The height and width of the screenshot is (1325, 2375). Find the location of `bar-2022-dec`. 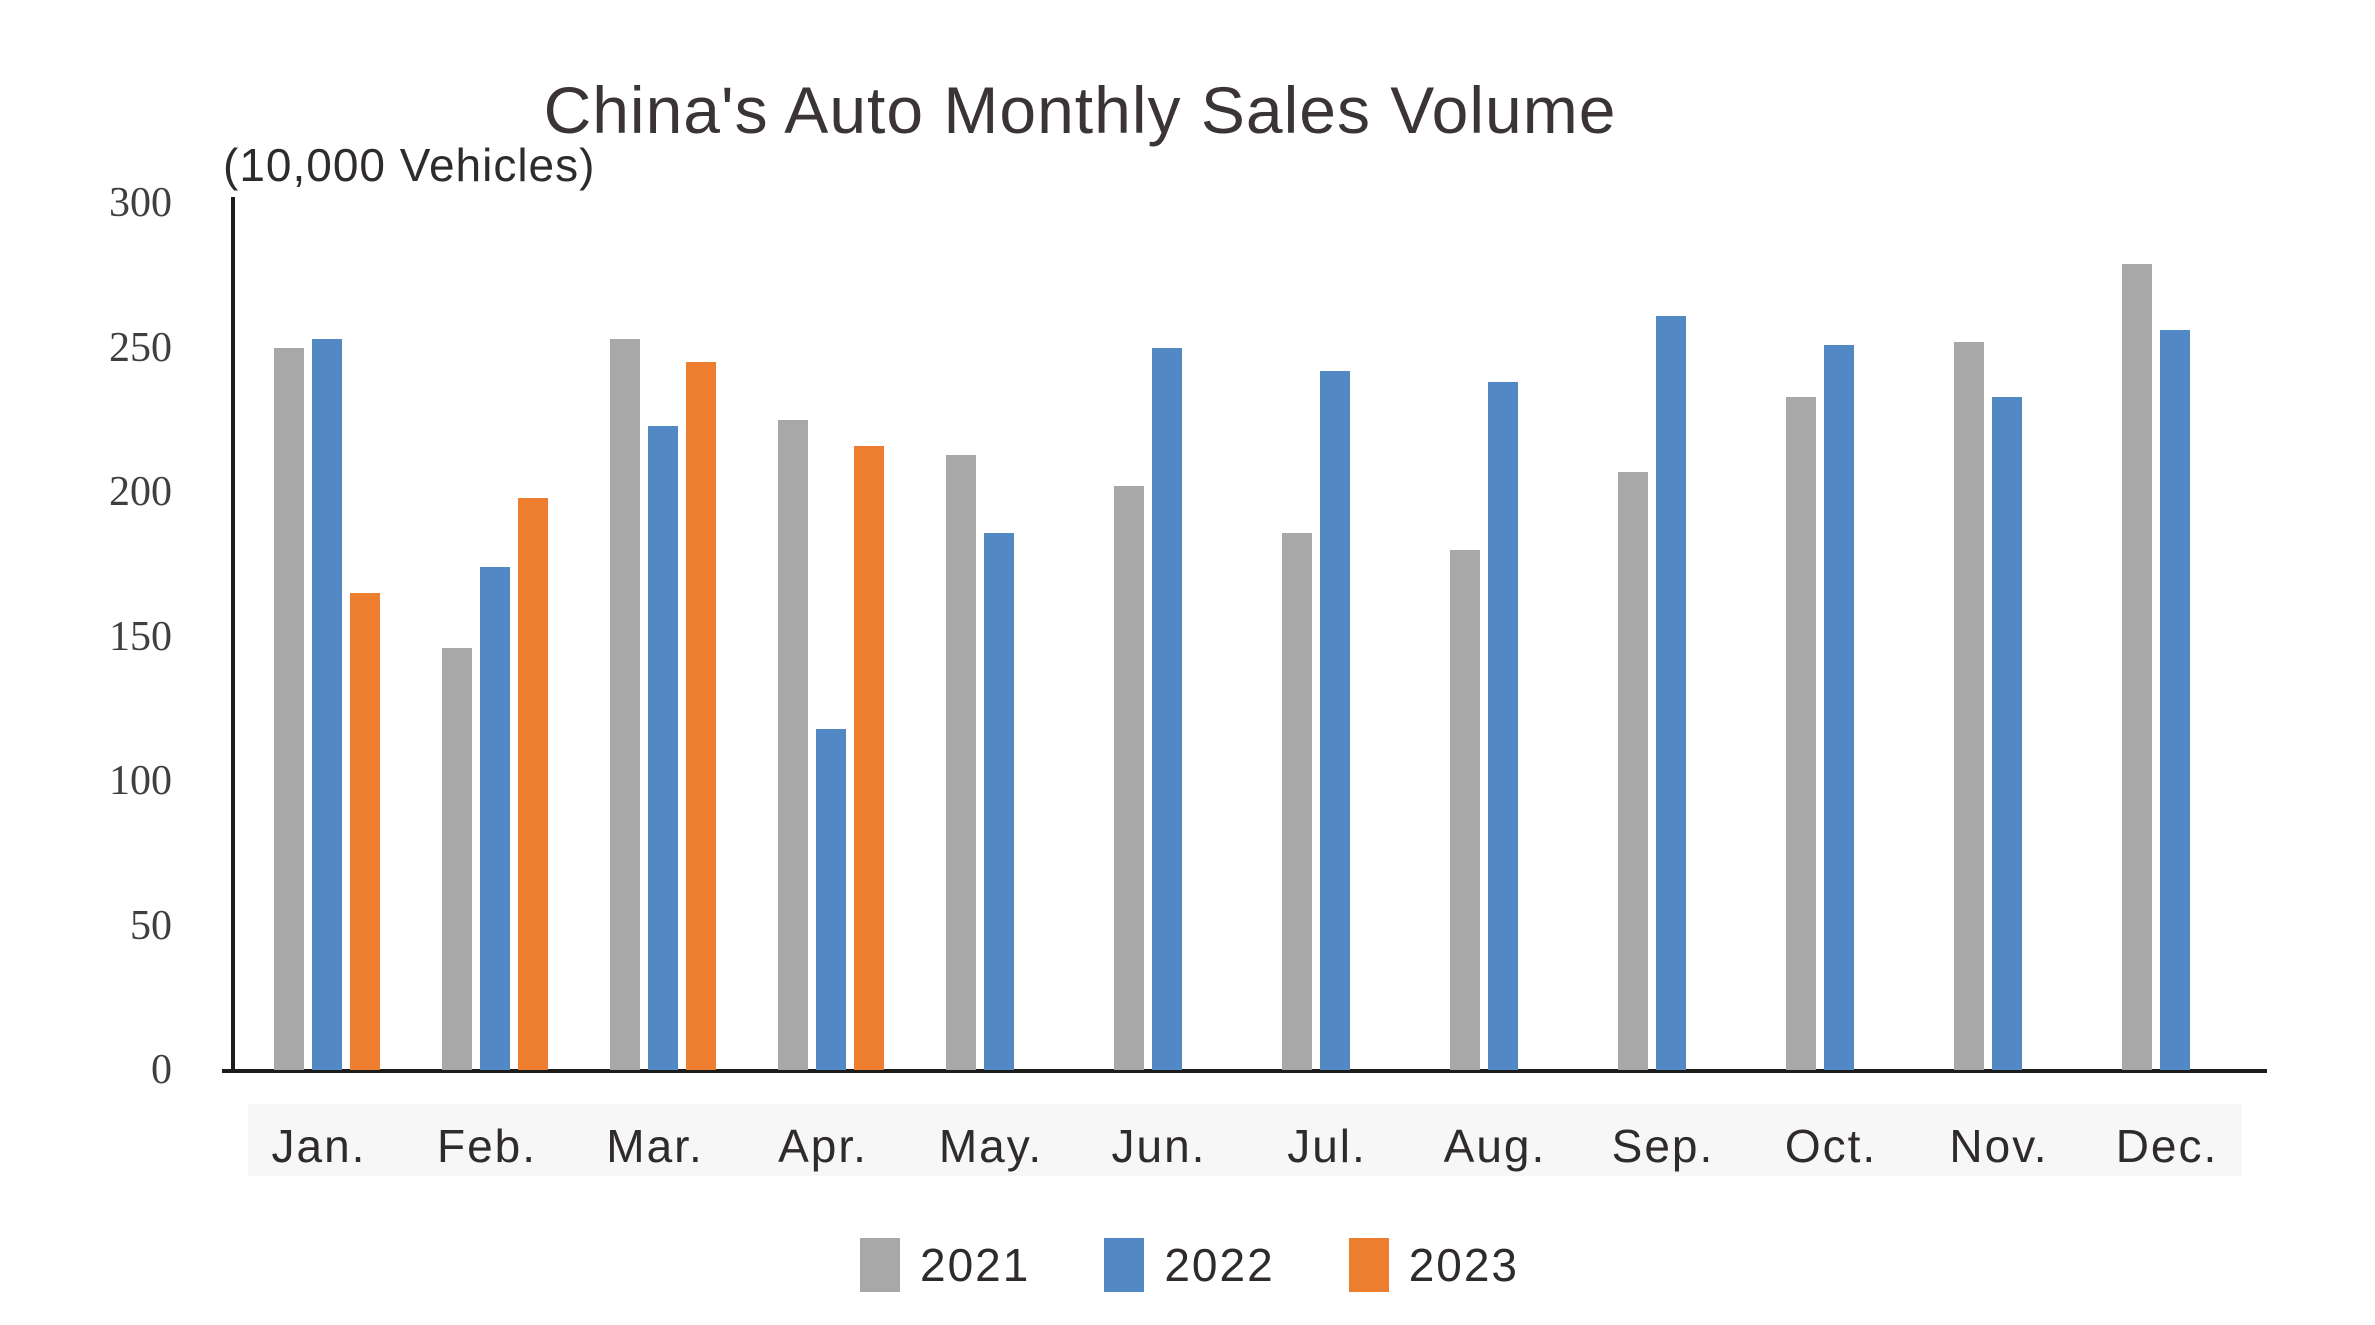

bar-2022-dec is located at coordinates (2175, 700).